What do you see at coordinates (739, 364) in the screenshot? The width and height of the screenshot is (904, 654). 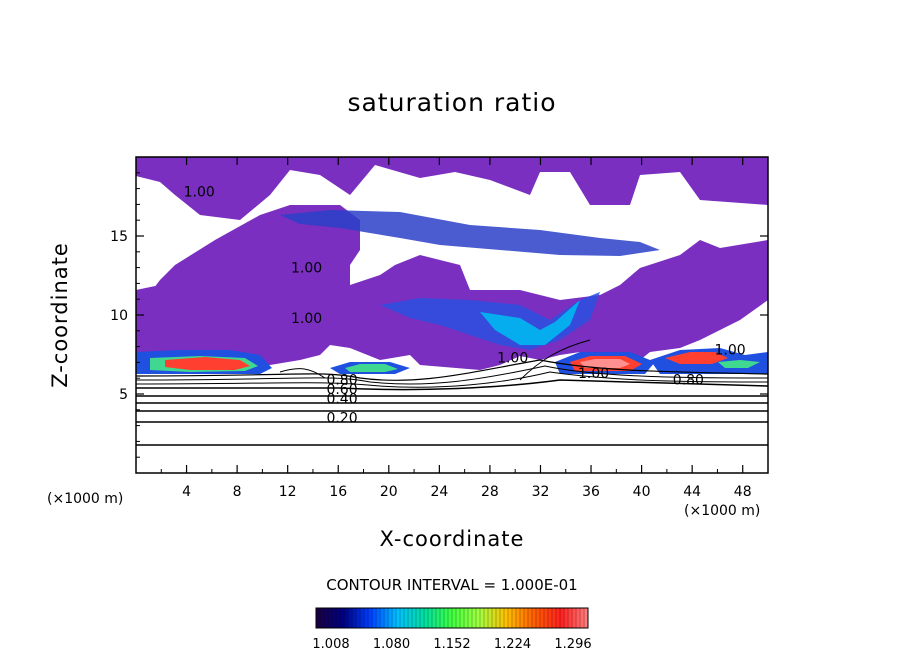 I see `field-band-right-b-green` at bounding box center [739, 364].